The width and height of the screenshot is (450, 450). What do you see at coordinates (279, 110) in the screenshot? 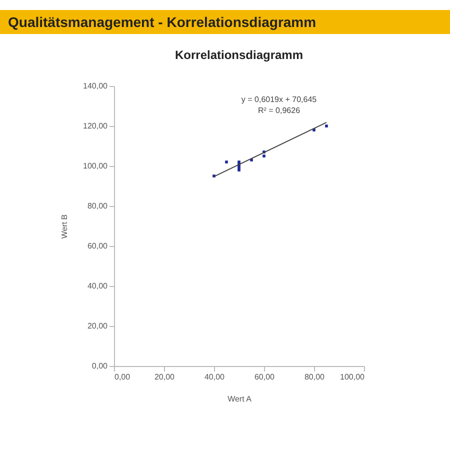
I see `annotation: R² = 0,9626` at bounding box center [279, 110].